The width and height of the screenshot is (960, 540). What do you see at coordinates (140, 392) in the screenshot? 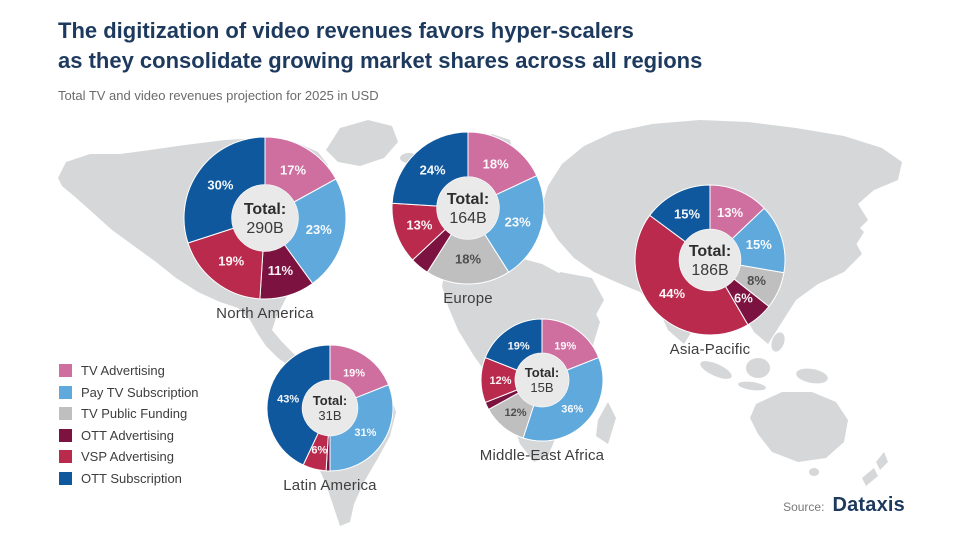
I see `legend-label: Pay TV Subscription` at bounding box center [140, 392].